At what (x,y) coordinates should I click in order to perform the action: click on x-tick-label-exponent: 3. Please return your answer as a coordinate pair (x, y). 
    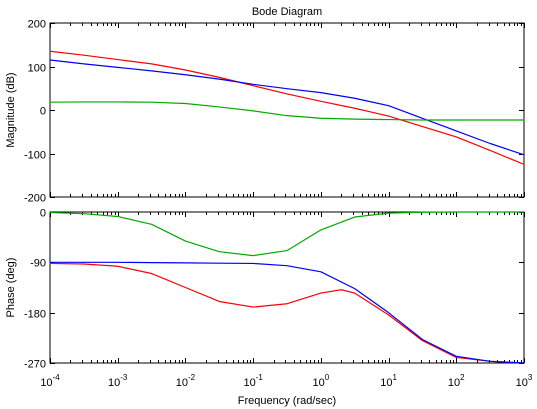
    Looking at the image, I should click on (530, 377).